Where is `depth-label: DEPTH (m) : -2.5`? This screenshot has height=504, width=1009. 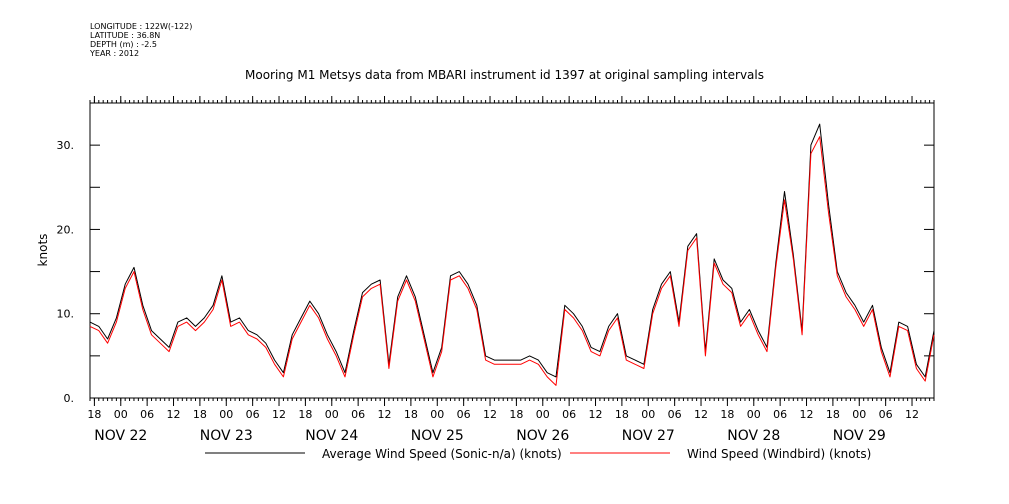 depth-label: DEPTH (m) : -2.5 is located at coordinates (123, 44).